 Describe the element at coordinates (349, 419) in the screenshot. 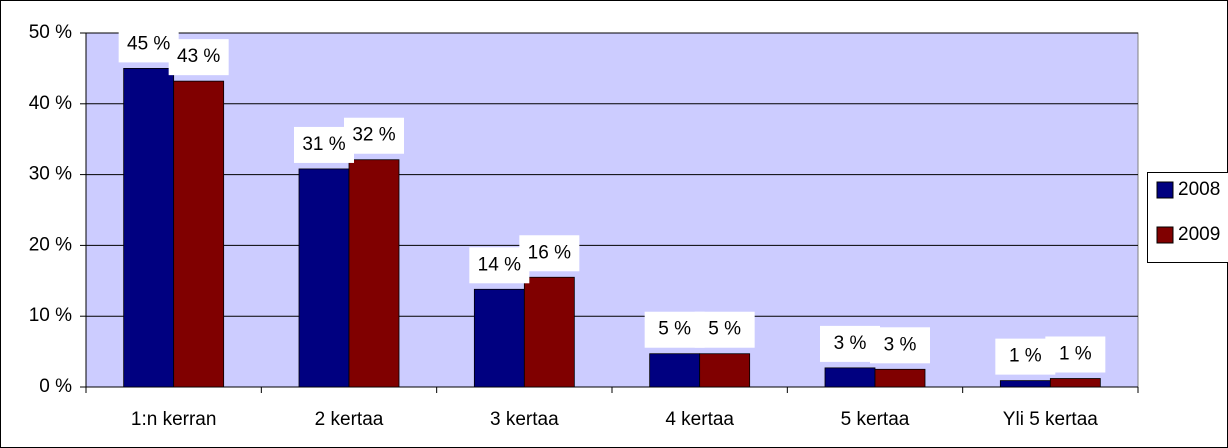

I see `x-tick-label: 2 kertaa` at that location.